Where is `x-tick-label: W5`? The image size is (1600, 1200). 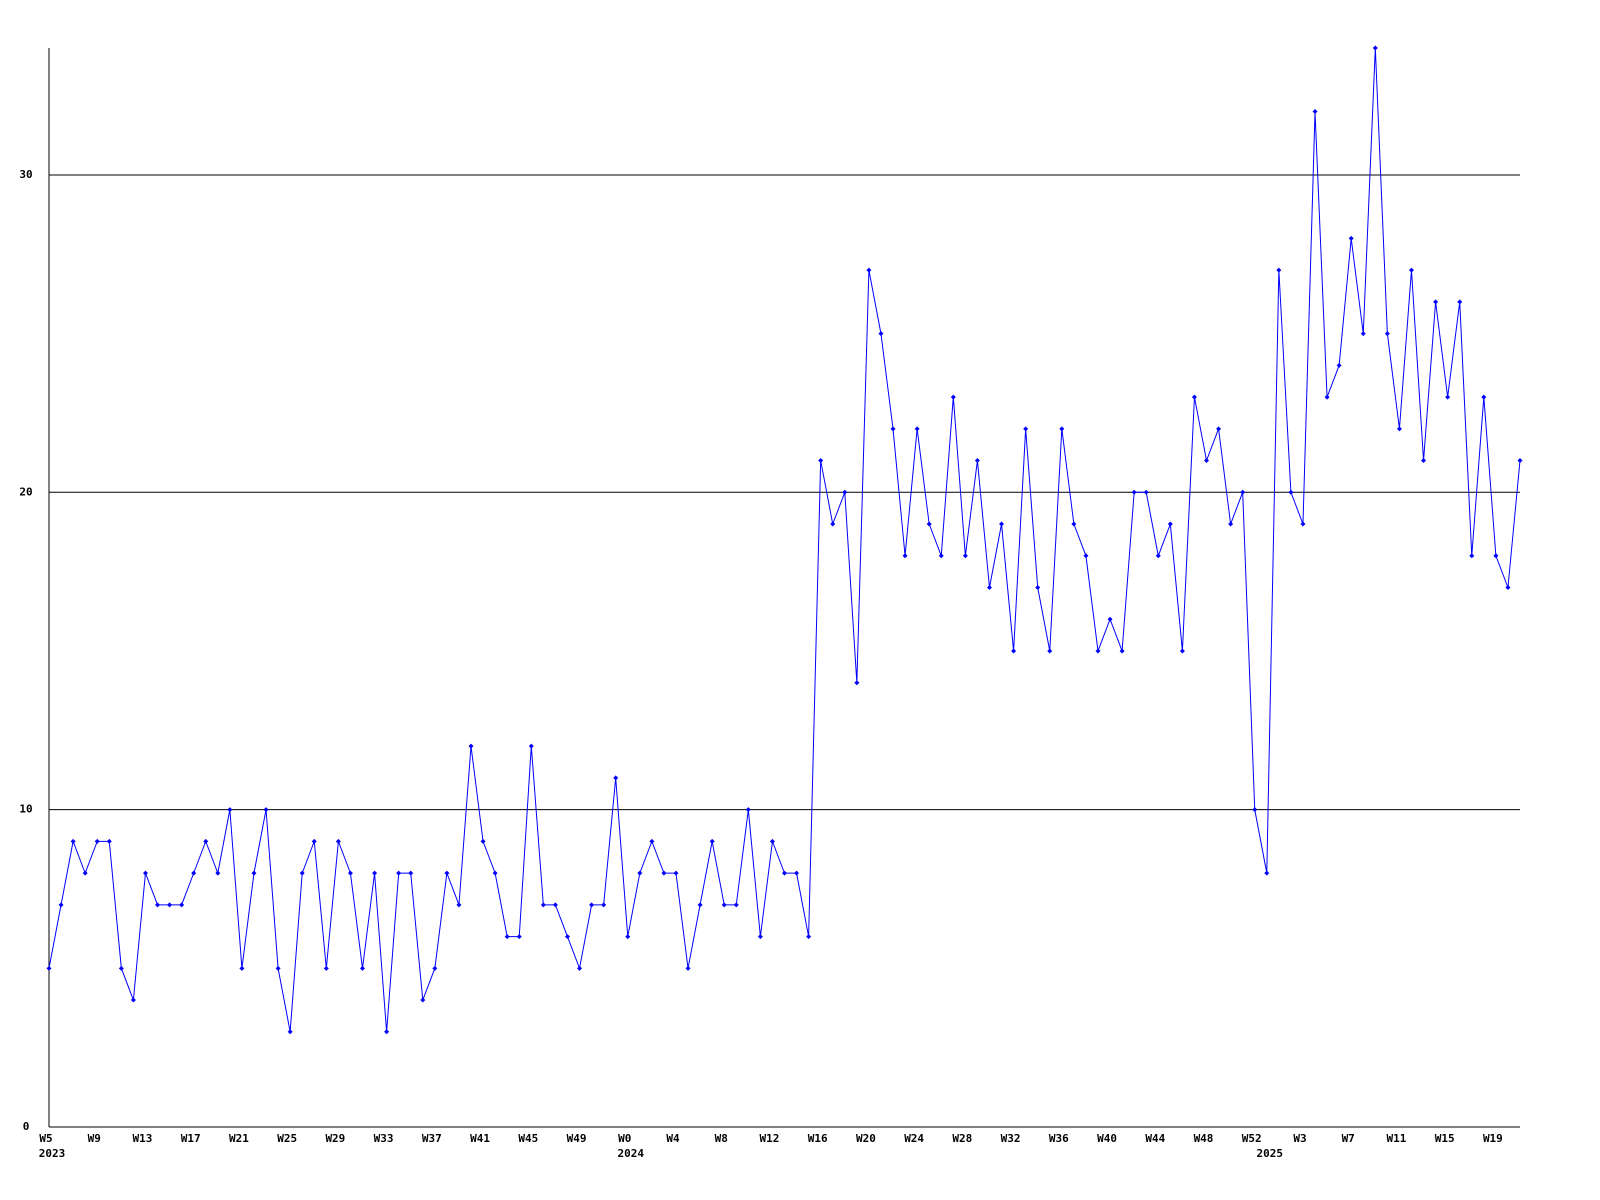 x-tick-label: W5 is located at coordinates (45, 1138).